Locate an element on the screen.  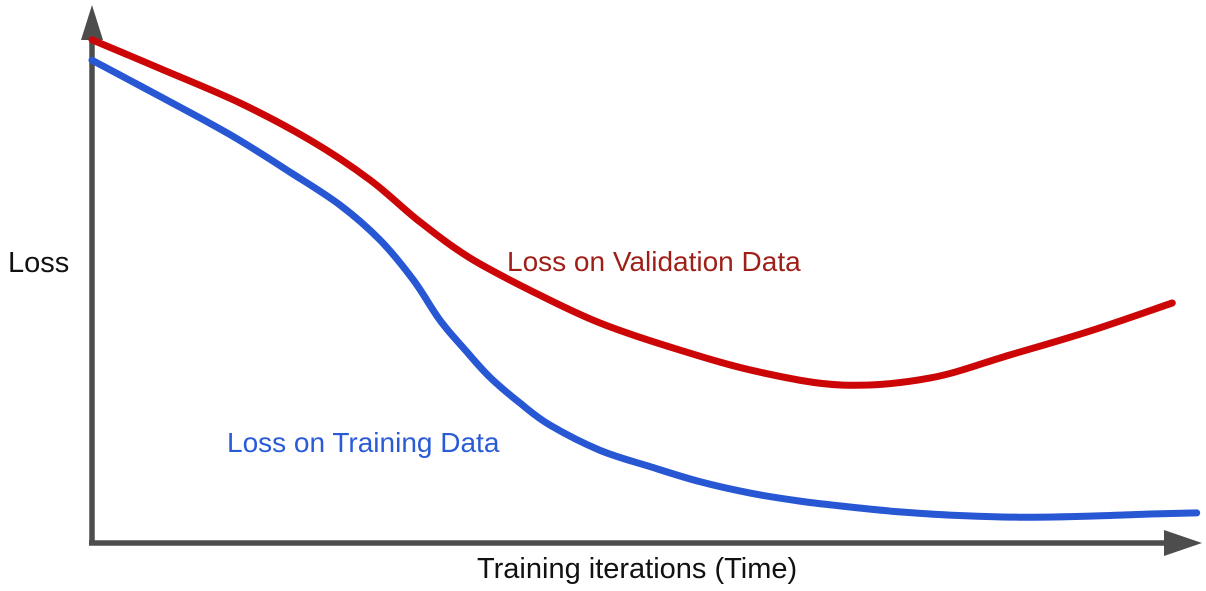
training-series-label: Loss on Training Data is located at coordinates (363, 442).